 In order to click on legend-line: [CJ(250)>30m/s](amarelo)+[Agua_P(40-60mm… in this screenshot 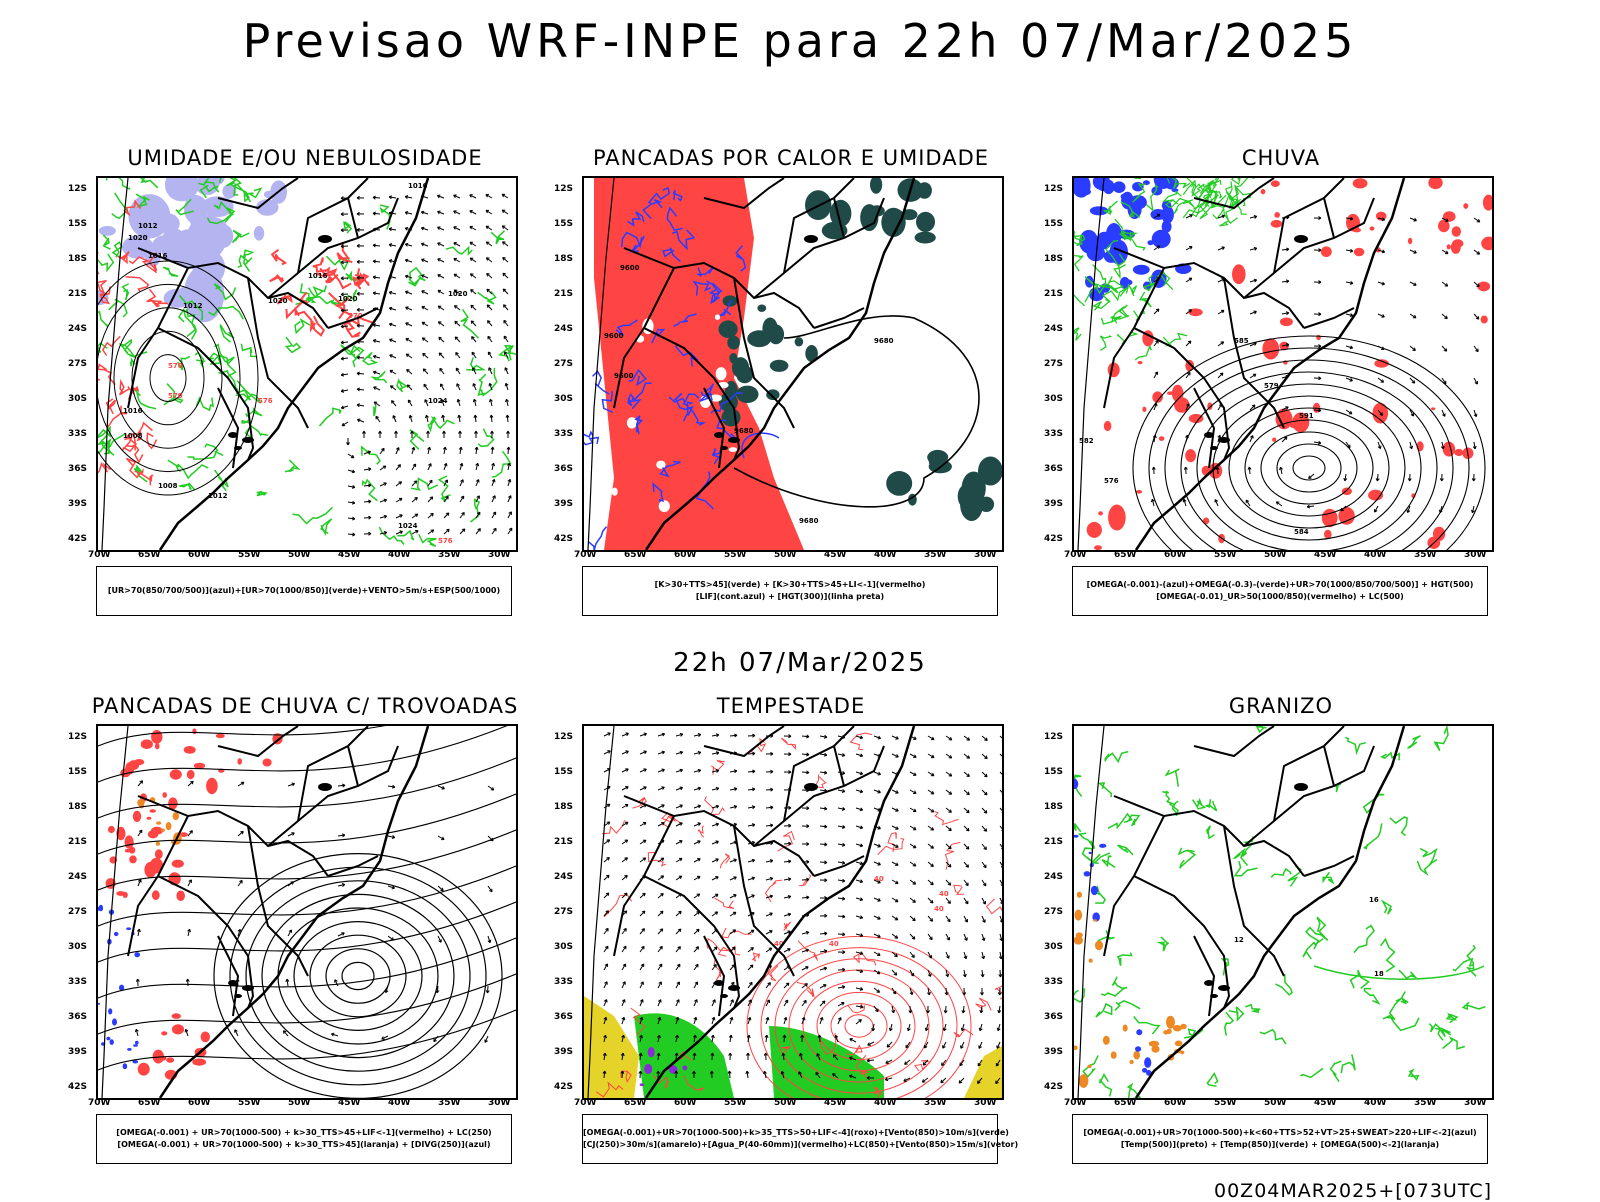, I will do `click(790, 1145)`.